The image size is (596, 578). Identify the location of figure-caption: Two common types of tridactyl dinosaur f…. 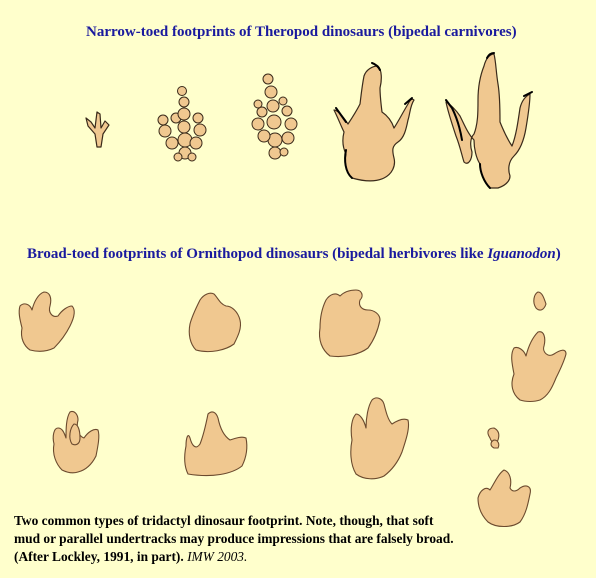
(234, 539).